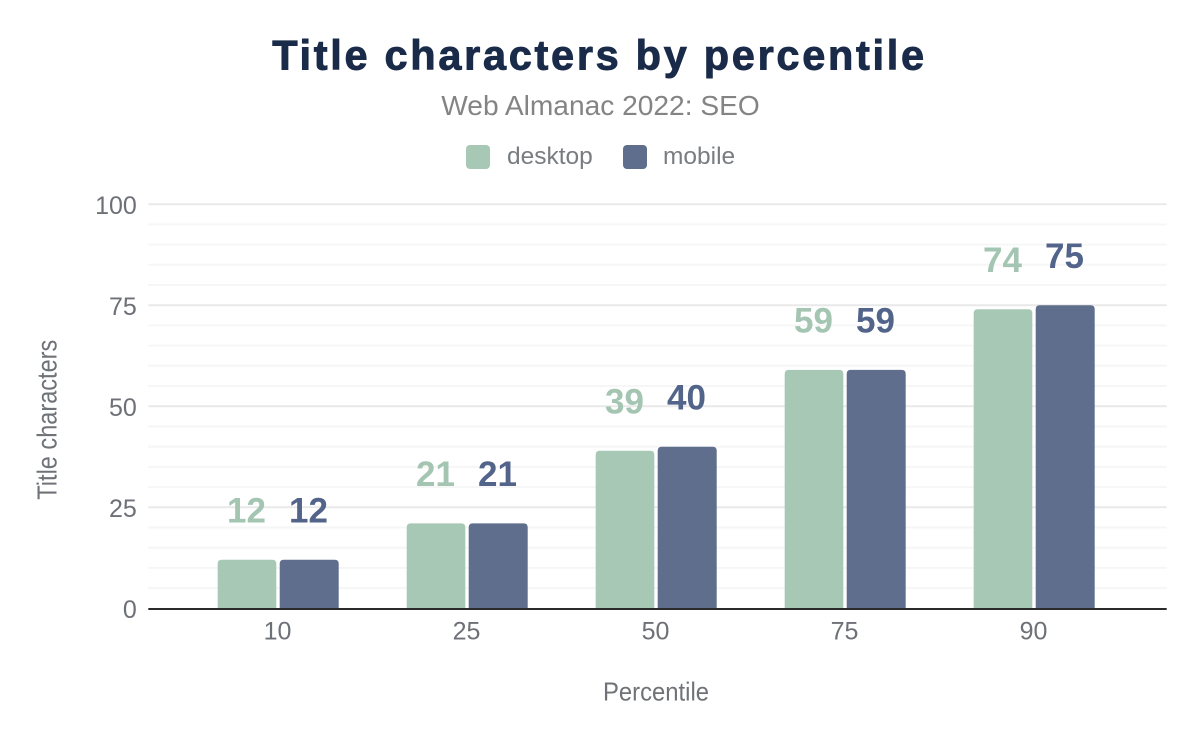  What do you see at coordinates (278, 632) in the screenshot?
I see `svg-text: 10` at bounding box center [278, 632].